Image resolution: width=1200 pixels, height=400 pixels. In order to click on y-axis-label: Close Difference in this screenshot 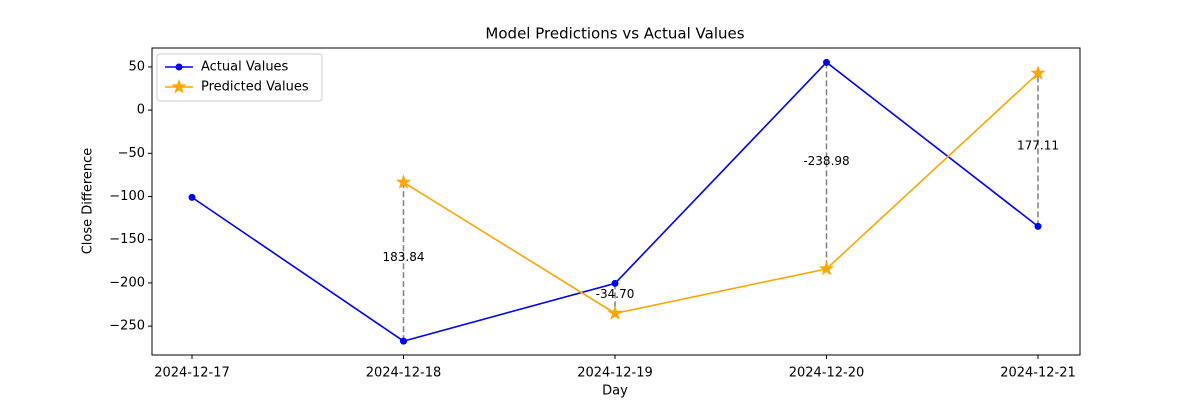, I will do `click(88, 201)`.